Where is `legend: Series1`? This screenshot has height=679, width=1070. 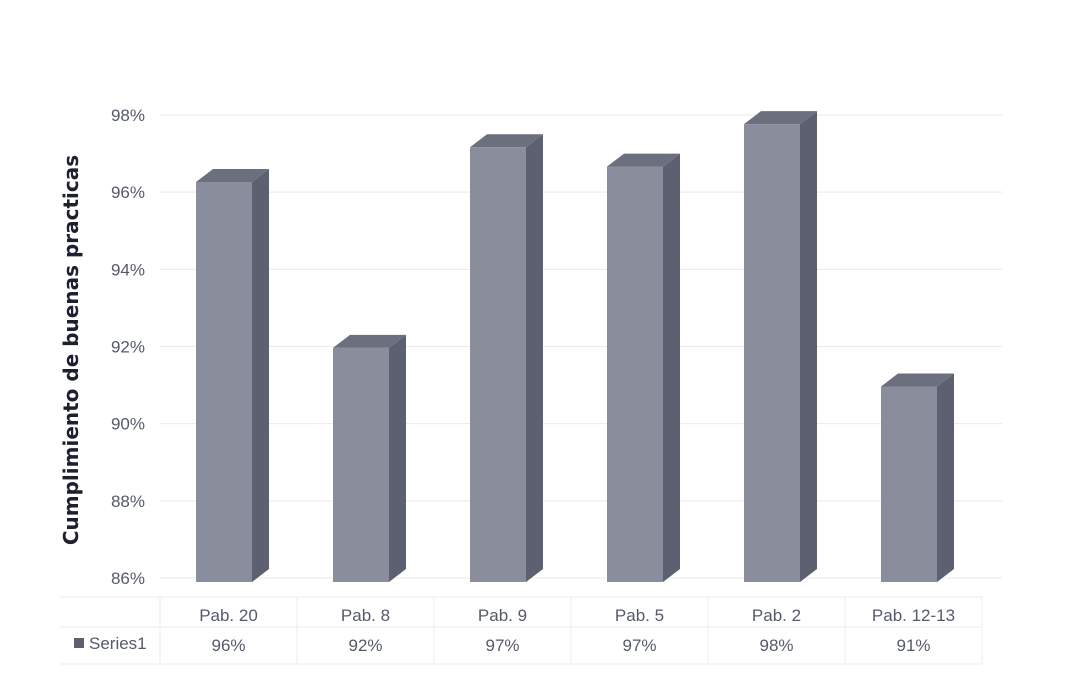 legend: Series1 is located at coordinates (110, 643).